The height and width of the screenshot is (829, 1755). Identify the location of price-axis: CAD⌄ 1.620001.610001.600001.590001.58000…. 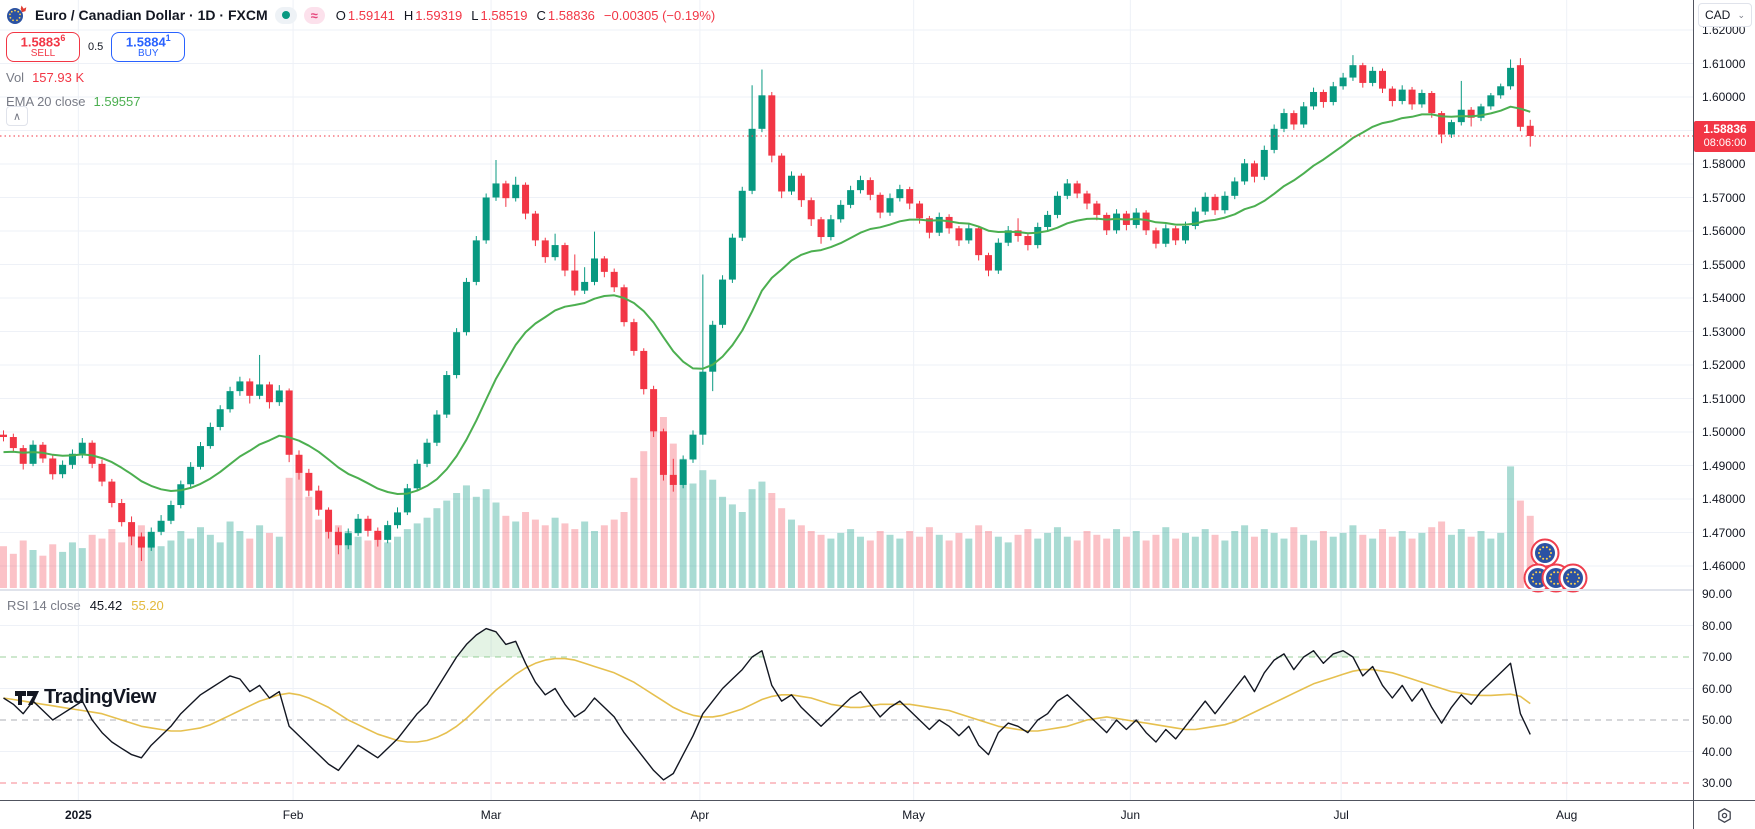
(1724, 400).